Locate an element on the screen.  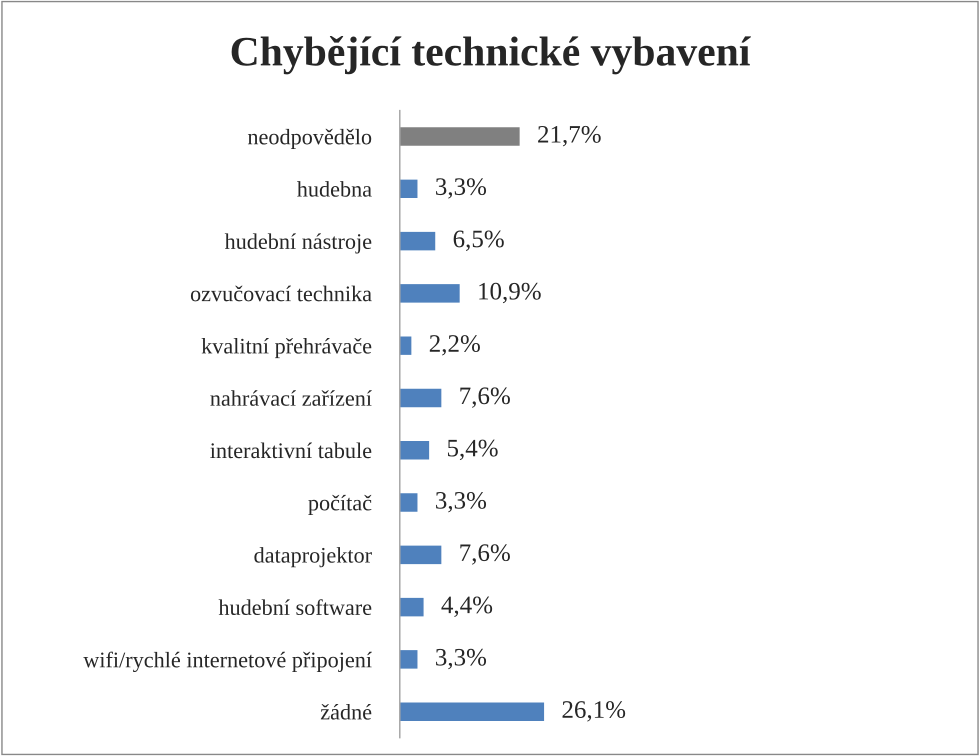
data-label: 26,1% is located at coordinates (594, 711).